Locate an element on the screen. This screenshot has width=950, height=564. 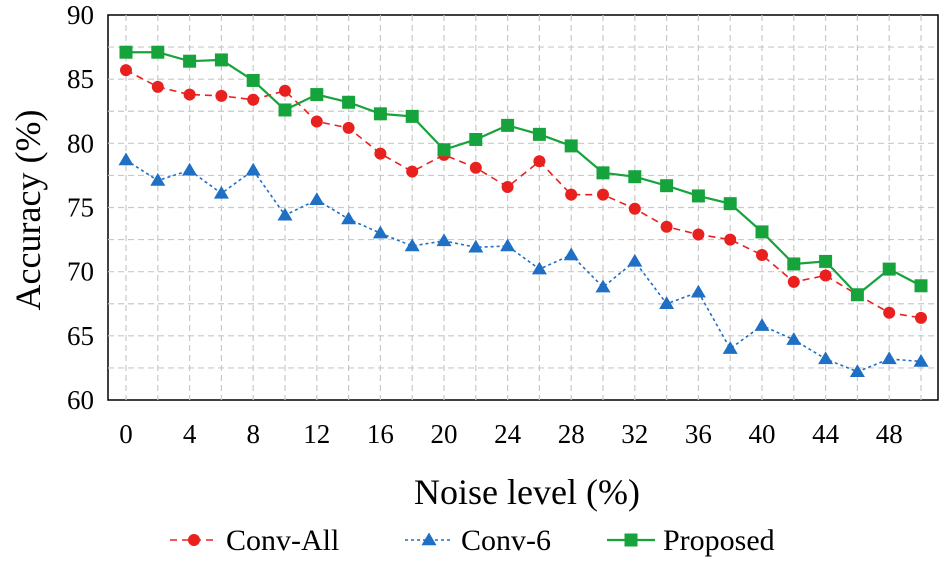
x-tick-label: 32 is located at coordinates (634, 434).